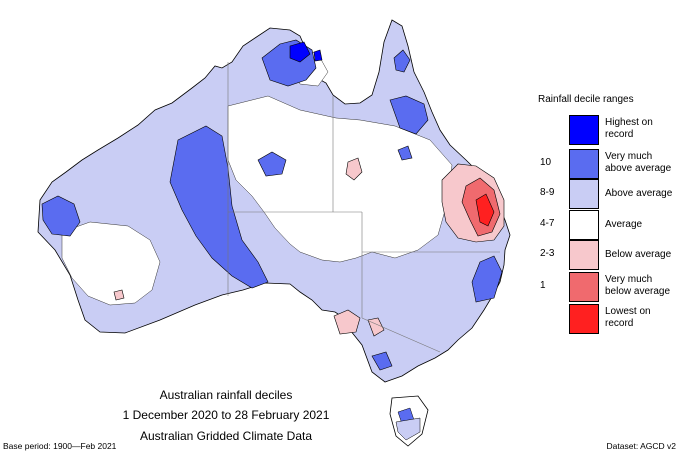 This screenshot has height=453, width=680. Describe the element at coordinates (408, 429) in the screenshot. I see `above-average-region-tasmania` at that location.